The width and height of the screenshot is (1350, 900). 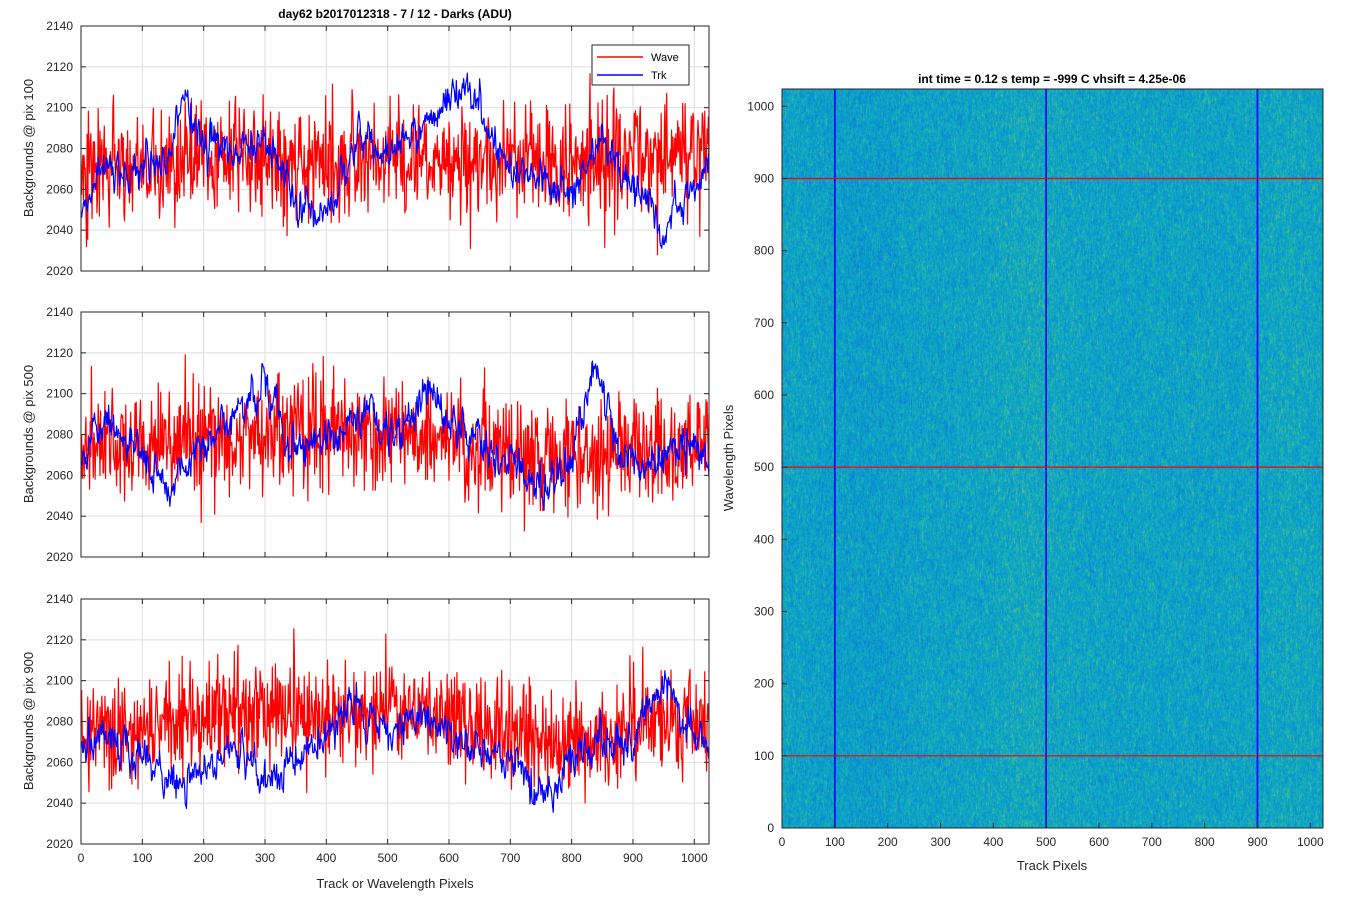 What do you see at coordinates (764, 756) in the screenshot?
I see `y-tick-label: 100` at bounding box center [764, 756].